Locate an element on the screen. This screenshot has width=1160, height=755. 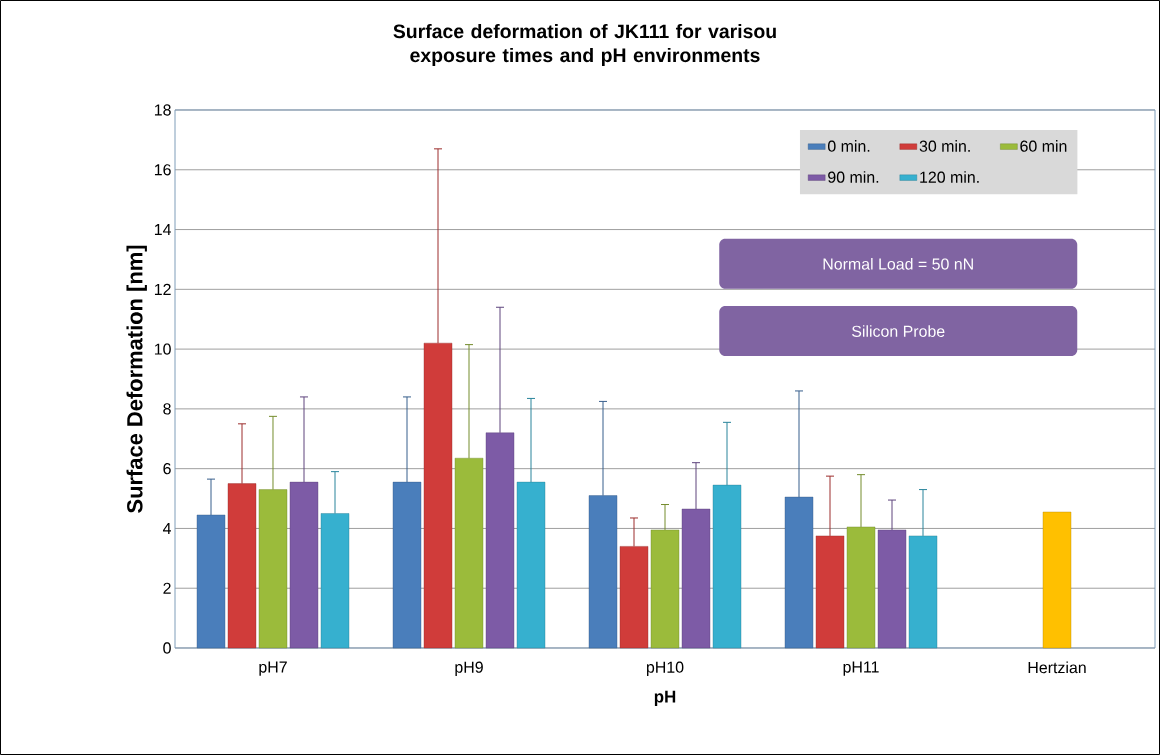
x-tick-label: Hertzian is located at coordinates (1057, 667).